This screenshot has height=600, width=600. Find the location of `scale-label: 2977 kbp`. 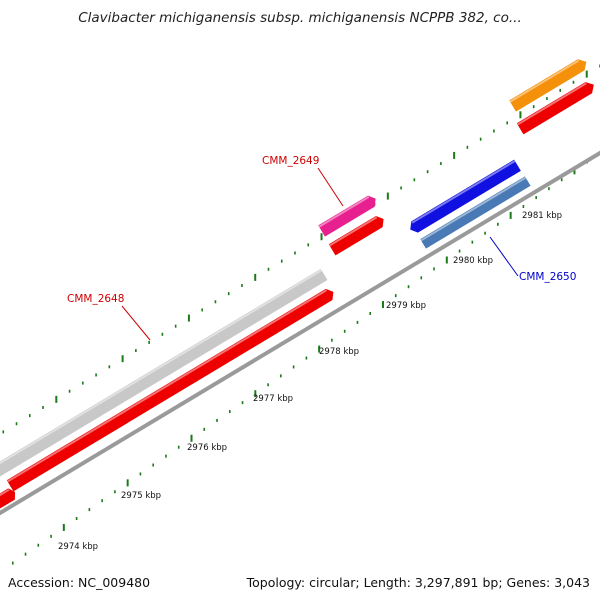

scale-label: 2977 kbp is located at coordinates (273, 399).